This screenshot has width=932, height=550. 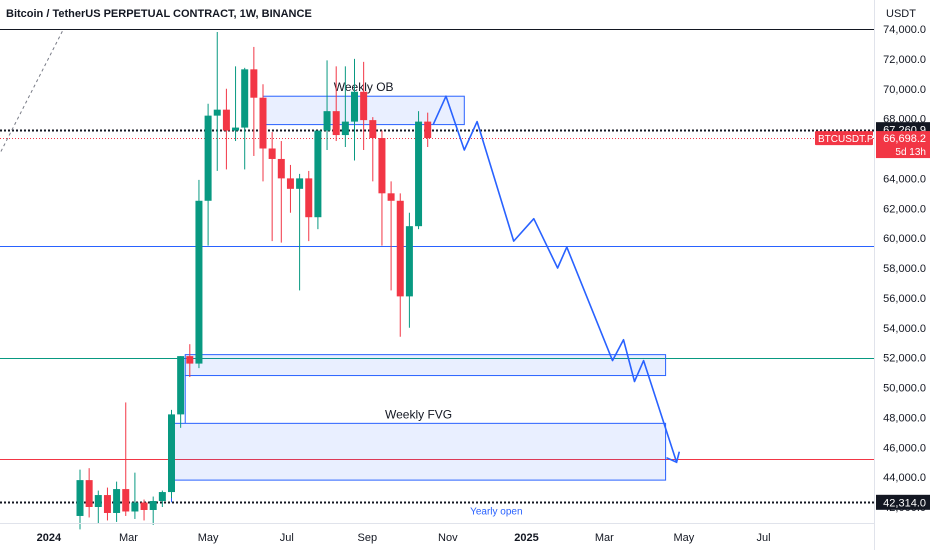 I want to click on symbol-tag-bg, so click(x=844, y=138).